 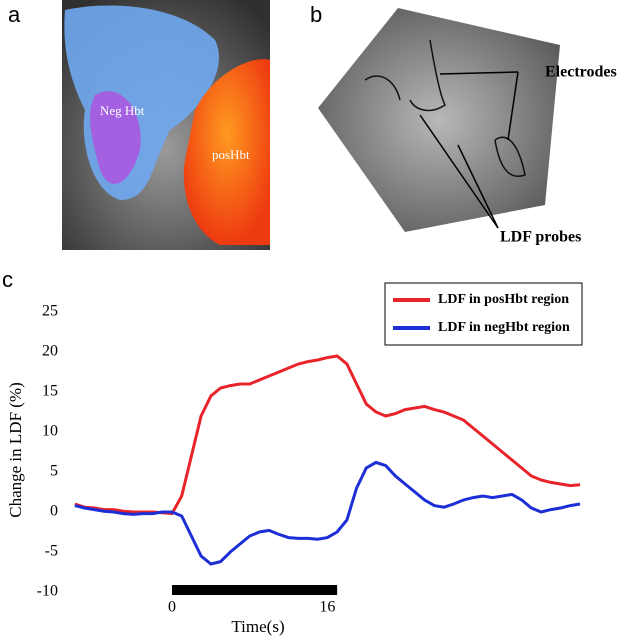 I want to click on legend-label: LDF in posHbt region, so click(x=503, y=299).